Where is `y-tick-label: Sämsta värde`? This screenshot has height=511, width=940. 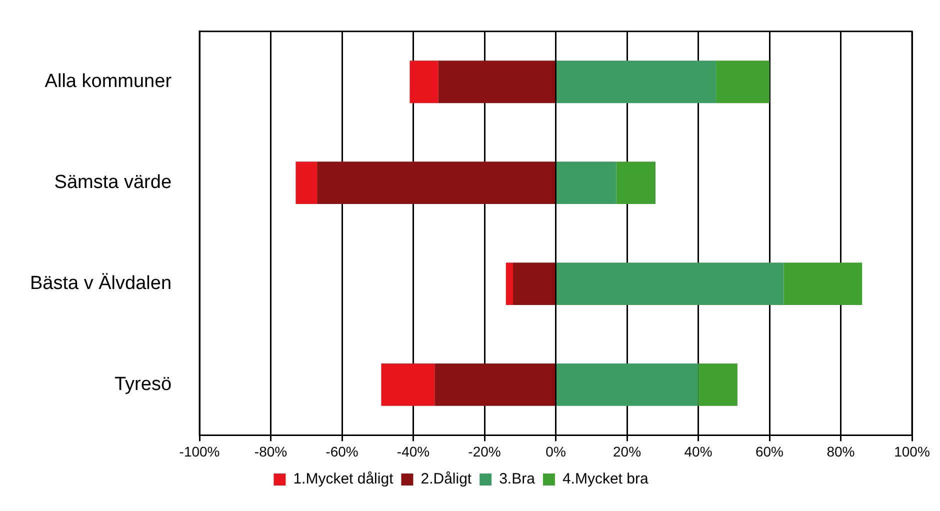 y-tick-label: Sämsta värde is located at coordinates (113, 183).